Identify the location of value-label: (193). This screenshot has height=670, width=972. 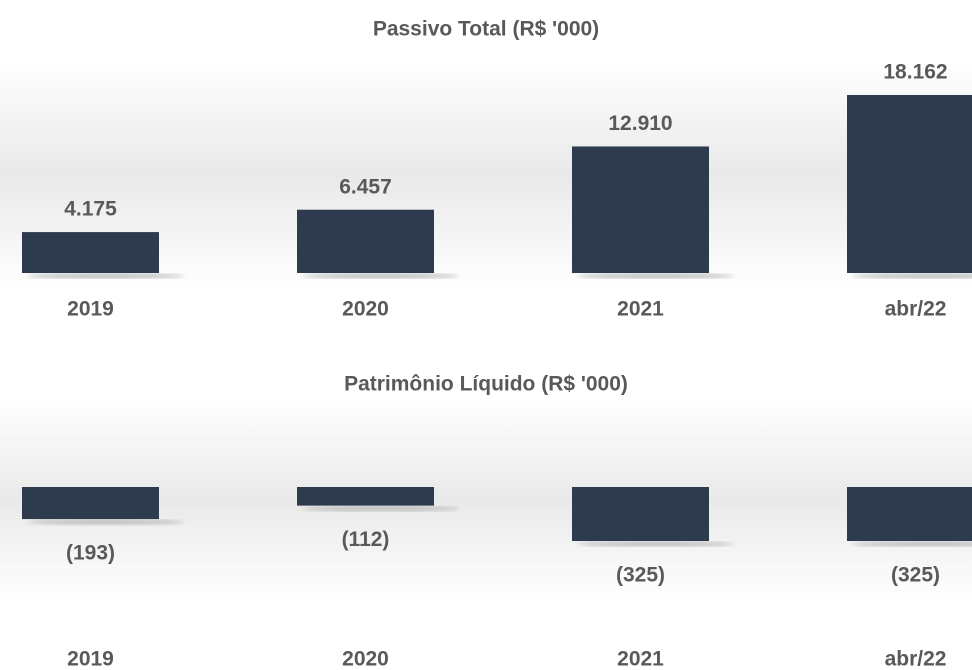
(90, 553).